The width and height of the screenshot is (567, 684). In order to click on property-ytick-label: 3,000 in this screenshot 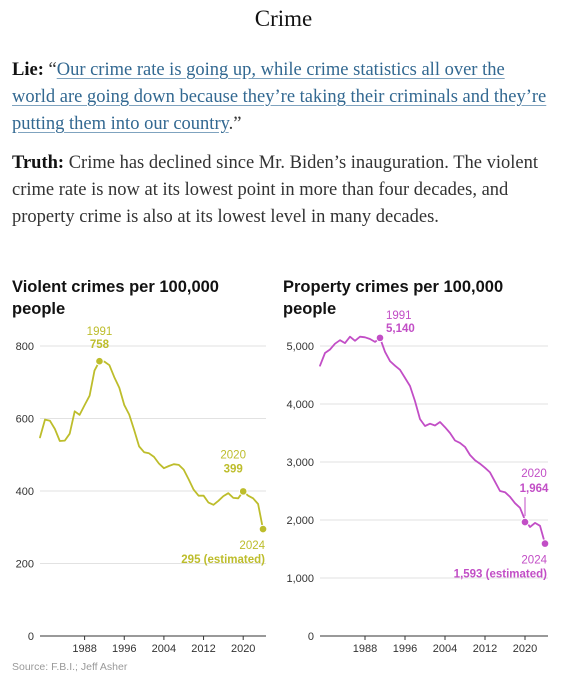, I will do `click(300, 463)`.